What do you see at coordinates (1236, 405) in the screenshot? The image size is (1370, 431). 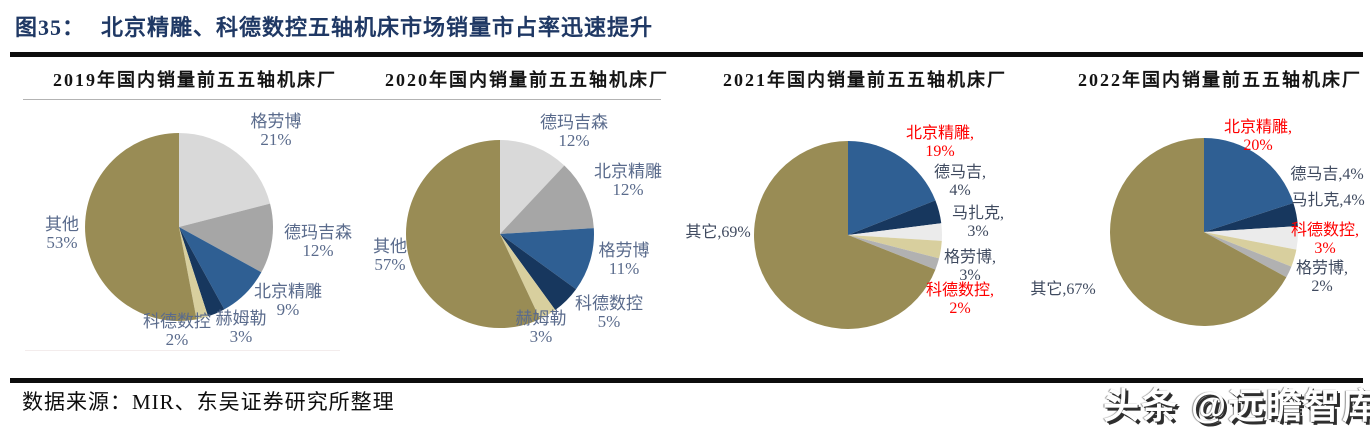 I see `watermark-toutiao: 头条 @远瞻智库` at bounding box center [1236, 405].